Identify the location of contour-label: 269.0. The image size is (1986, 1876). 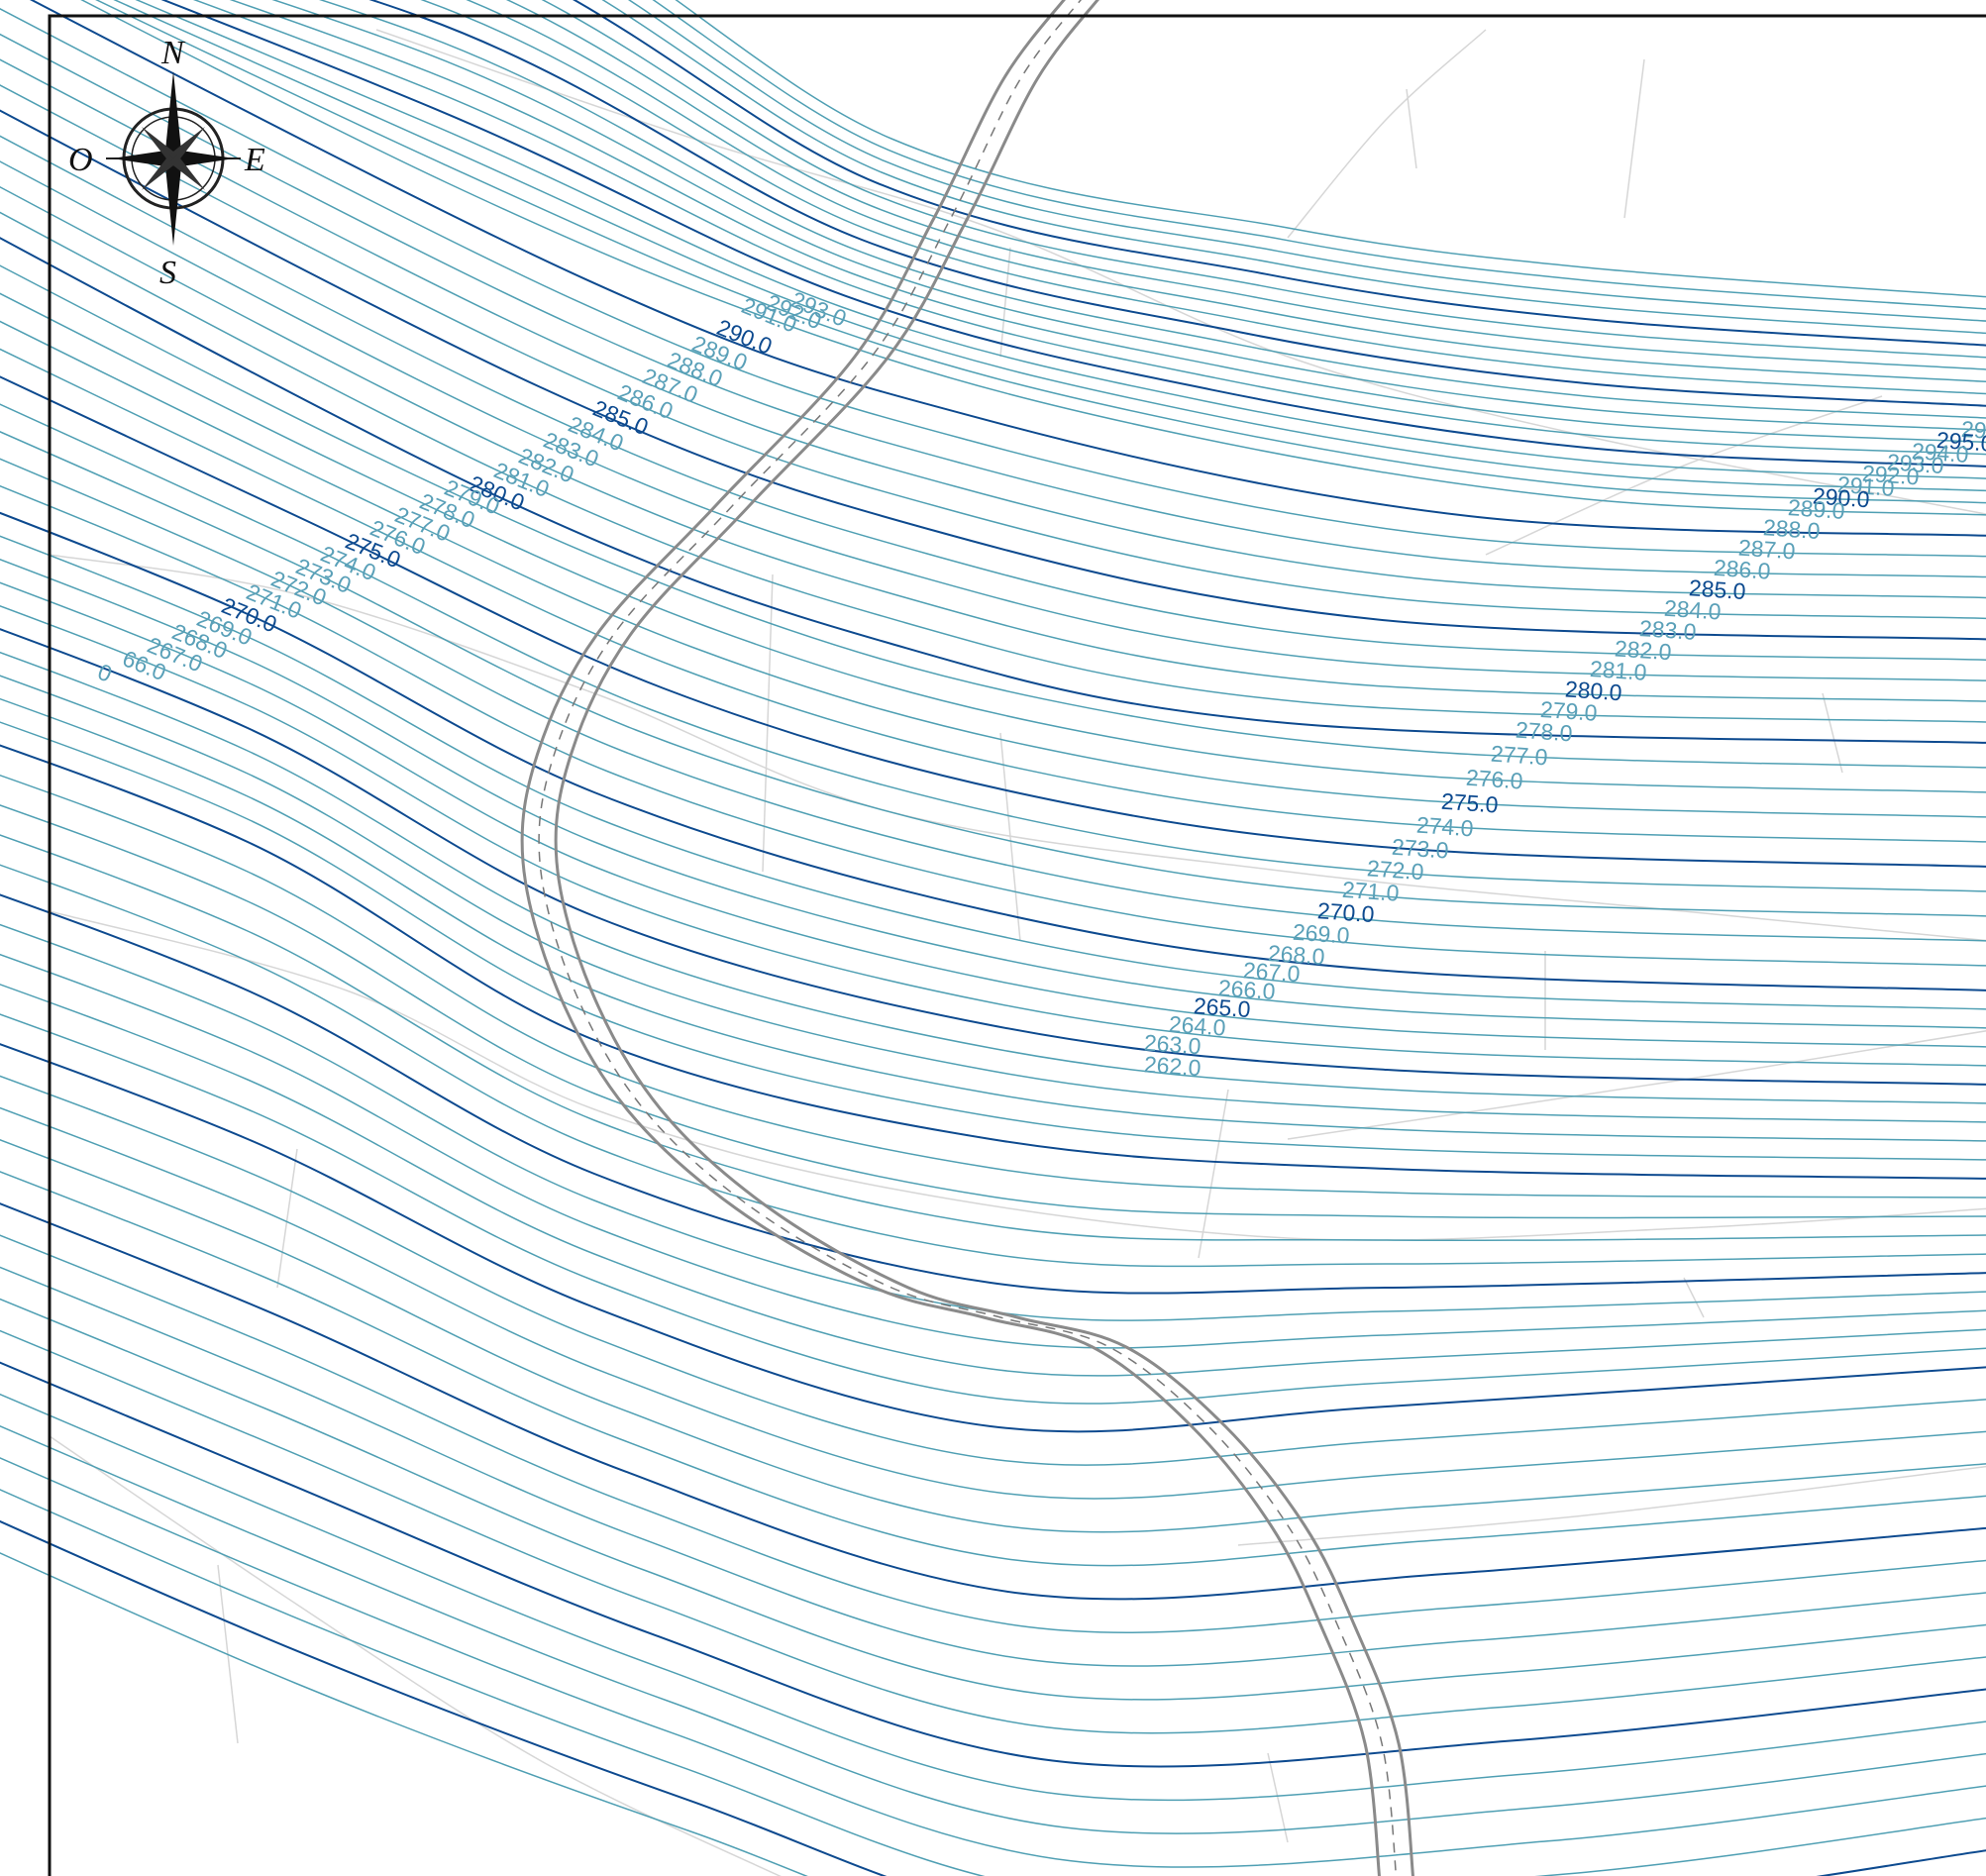
(1321, 934).